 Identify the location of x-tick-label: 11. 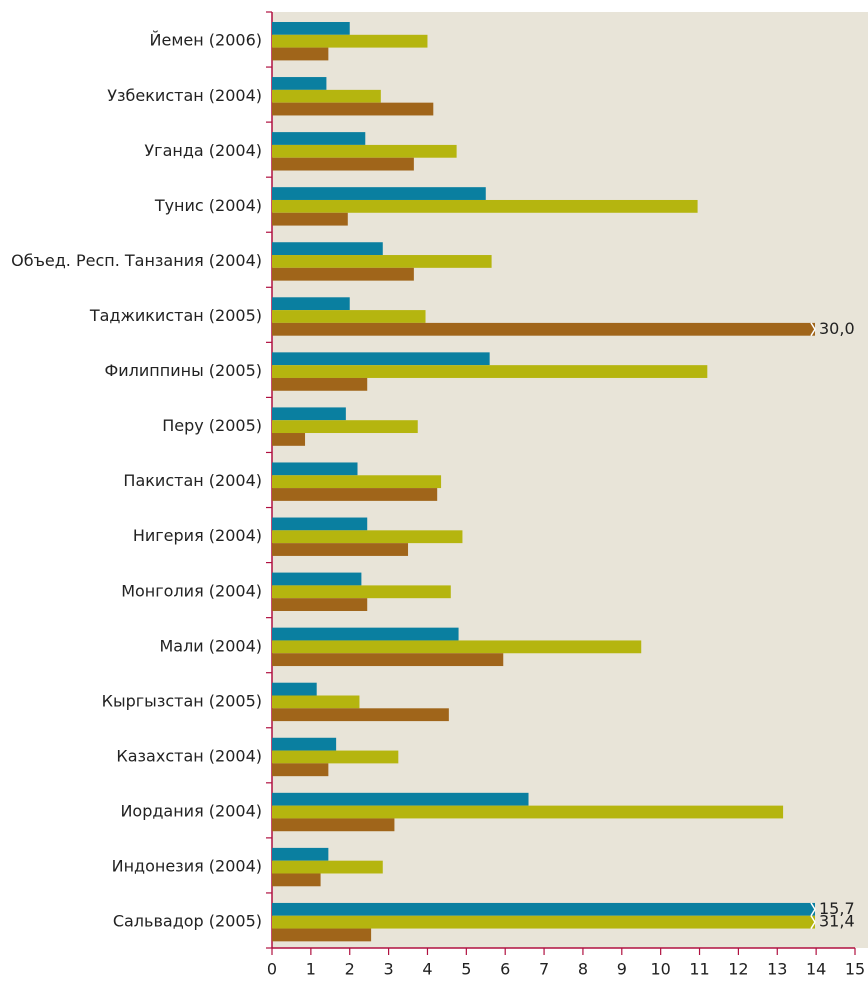
(699, 969).